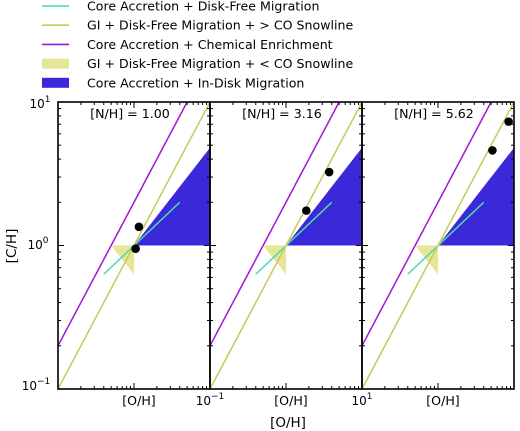  I want to click on y-tick-label: 10⁻¹, so click(36, 385).